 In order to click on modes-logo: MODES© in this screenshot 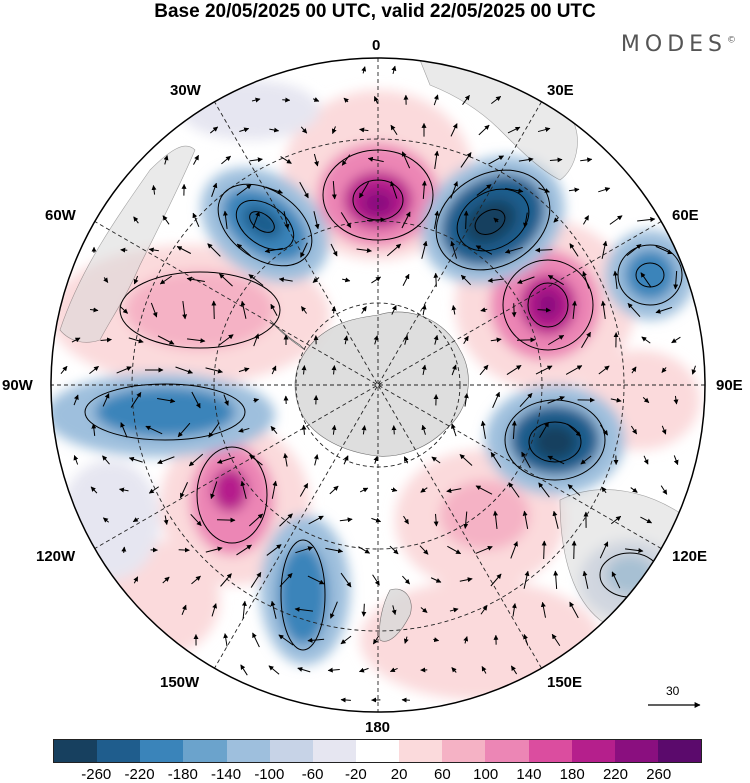, I will do `click(678, 44)`.